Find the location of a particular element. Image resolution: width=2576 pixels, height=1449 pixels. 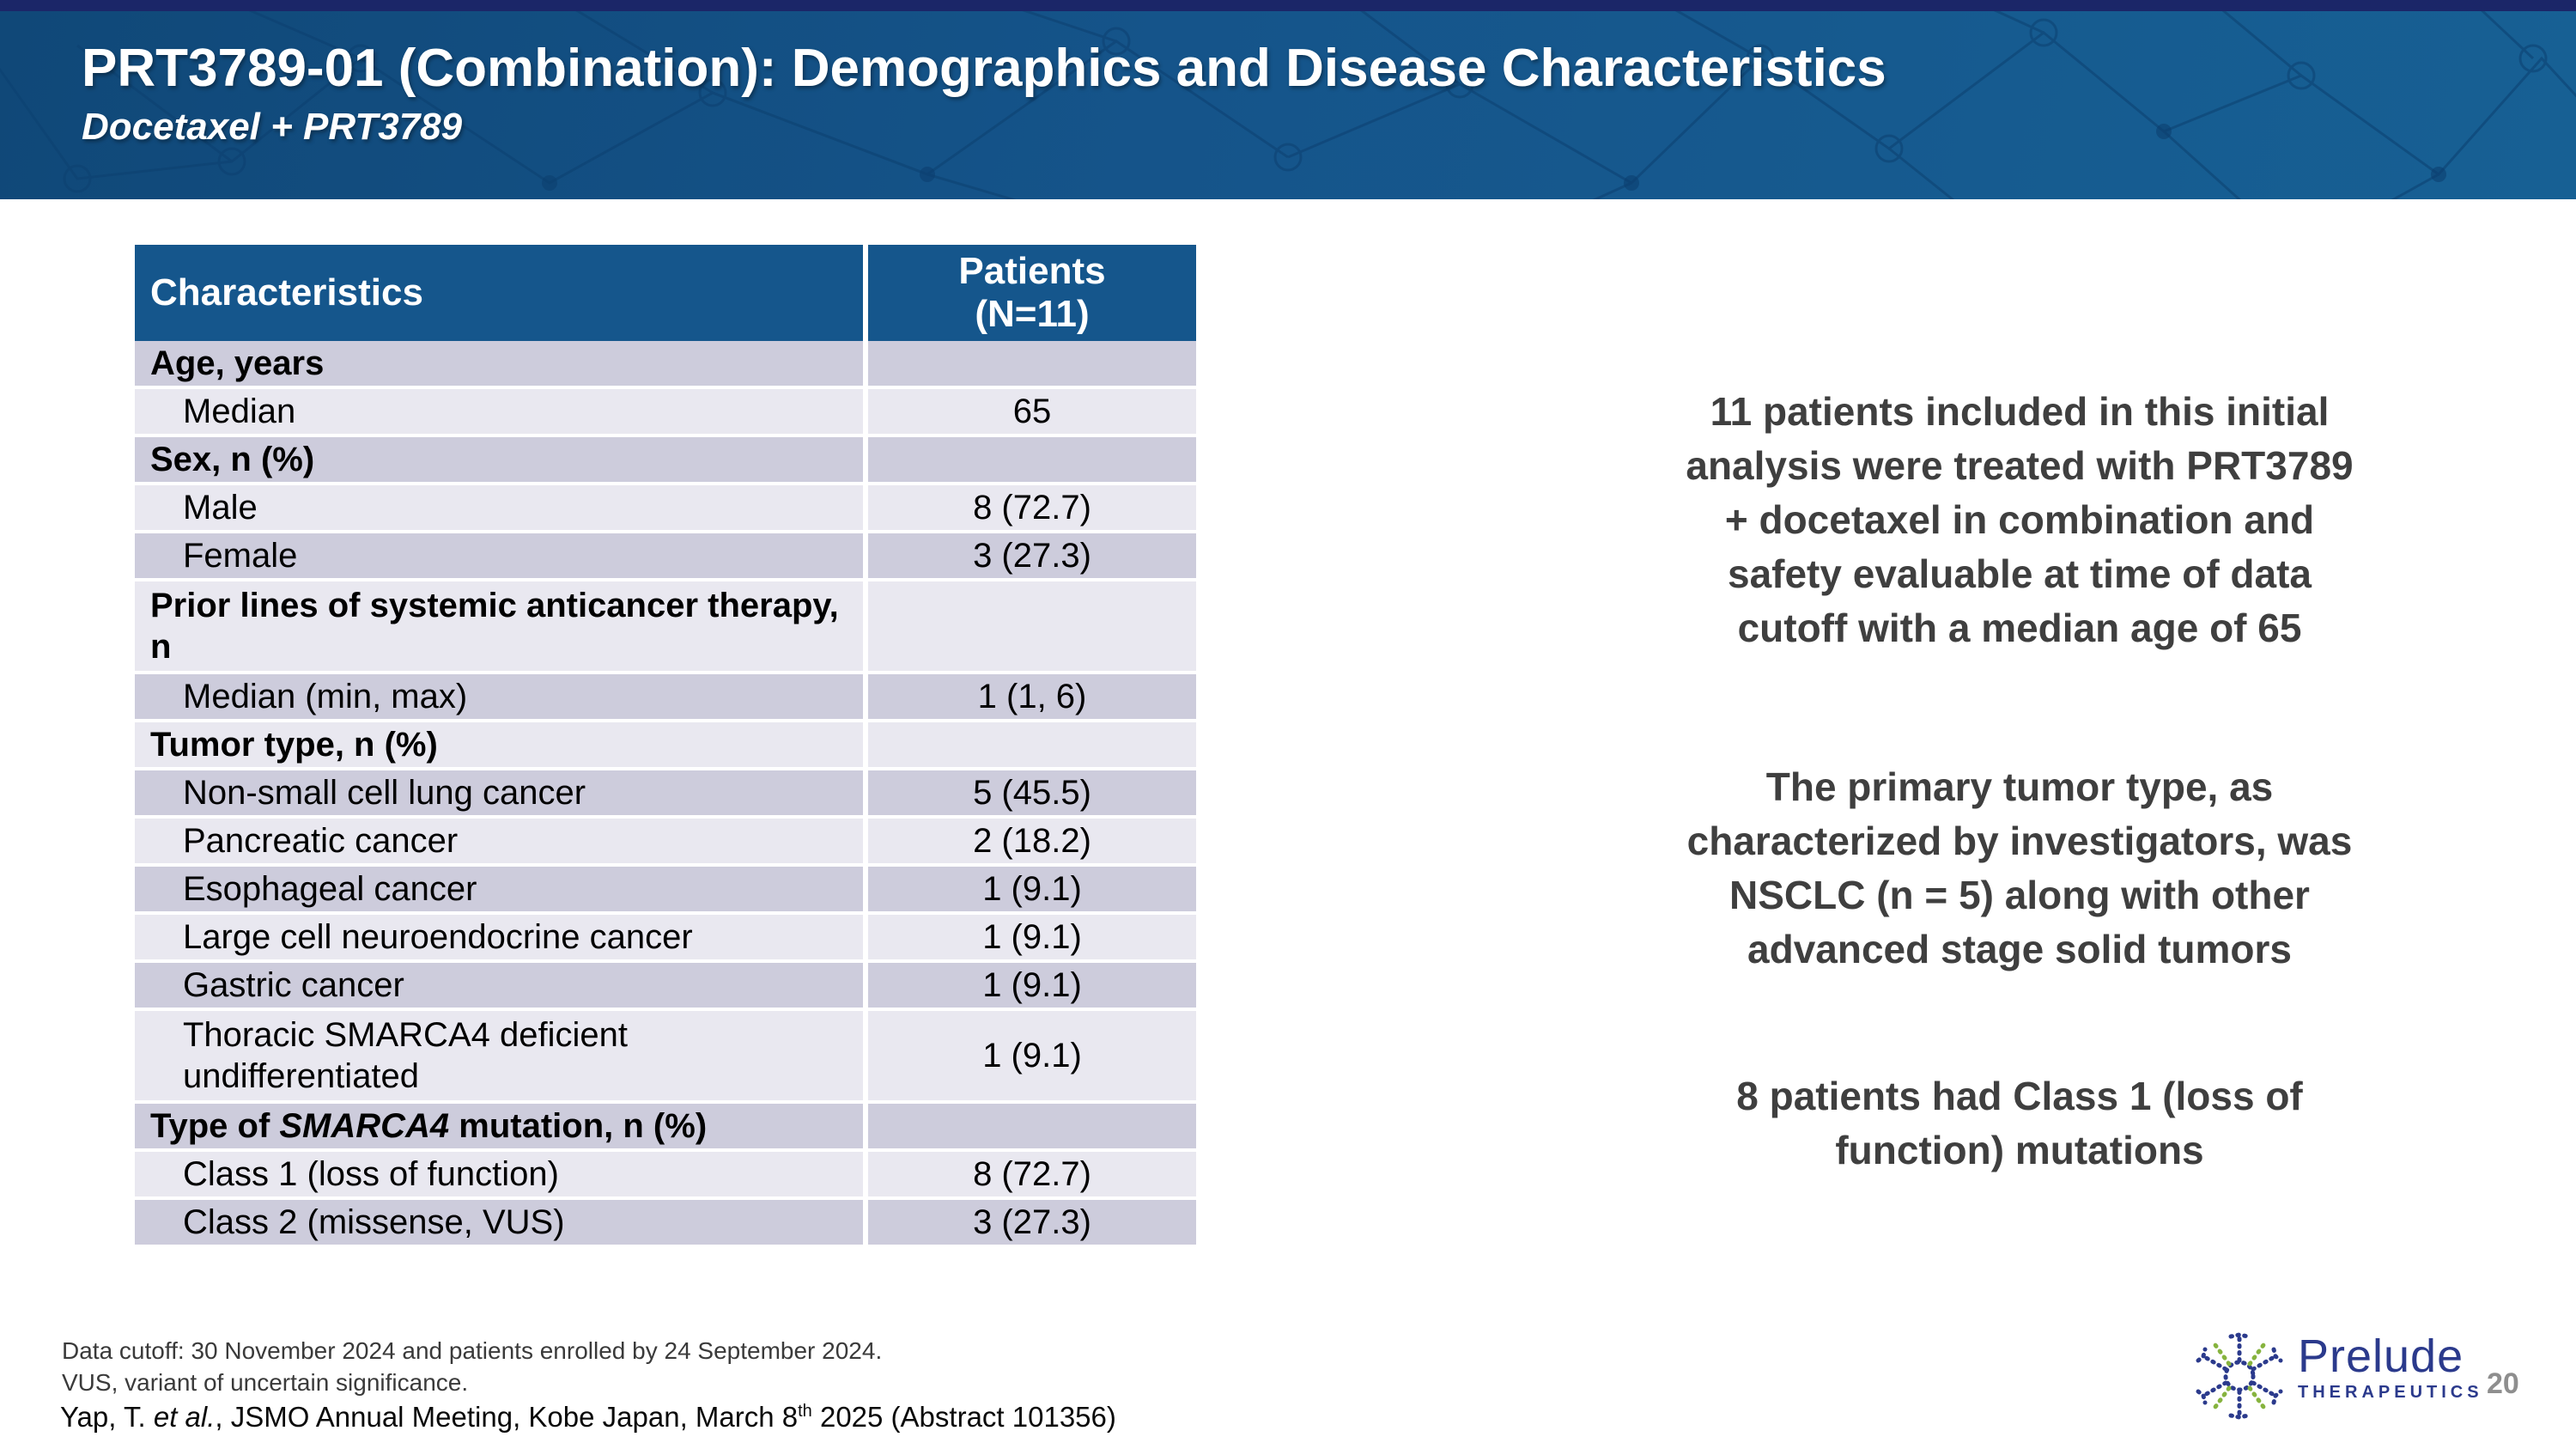

patients-header-cell: Patients (N=11) is located at coordinates (1032, 293).